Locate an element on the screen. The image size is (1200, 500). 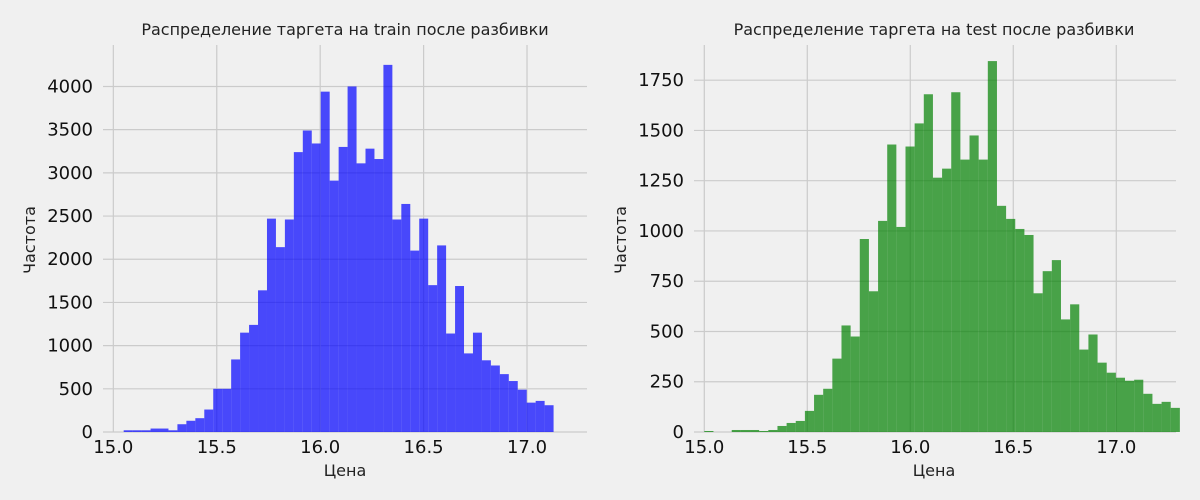
x-tick-label: 15.0 is located at coordinates (704, 447).